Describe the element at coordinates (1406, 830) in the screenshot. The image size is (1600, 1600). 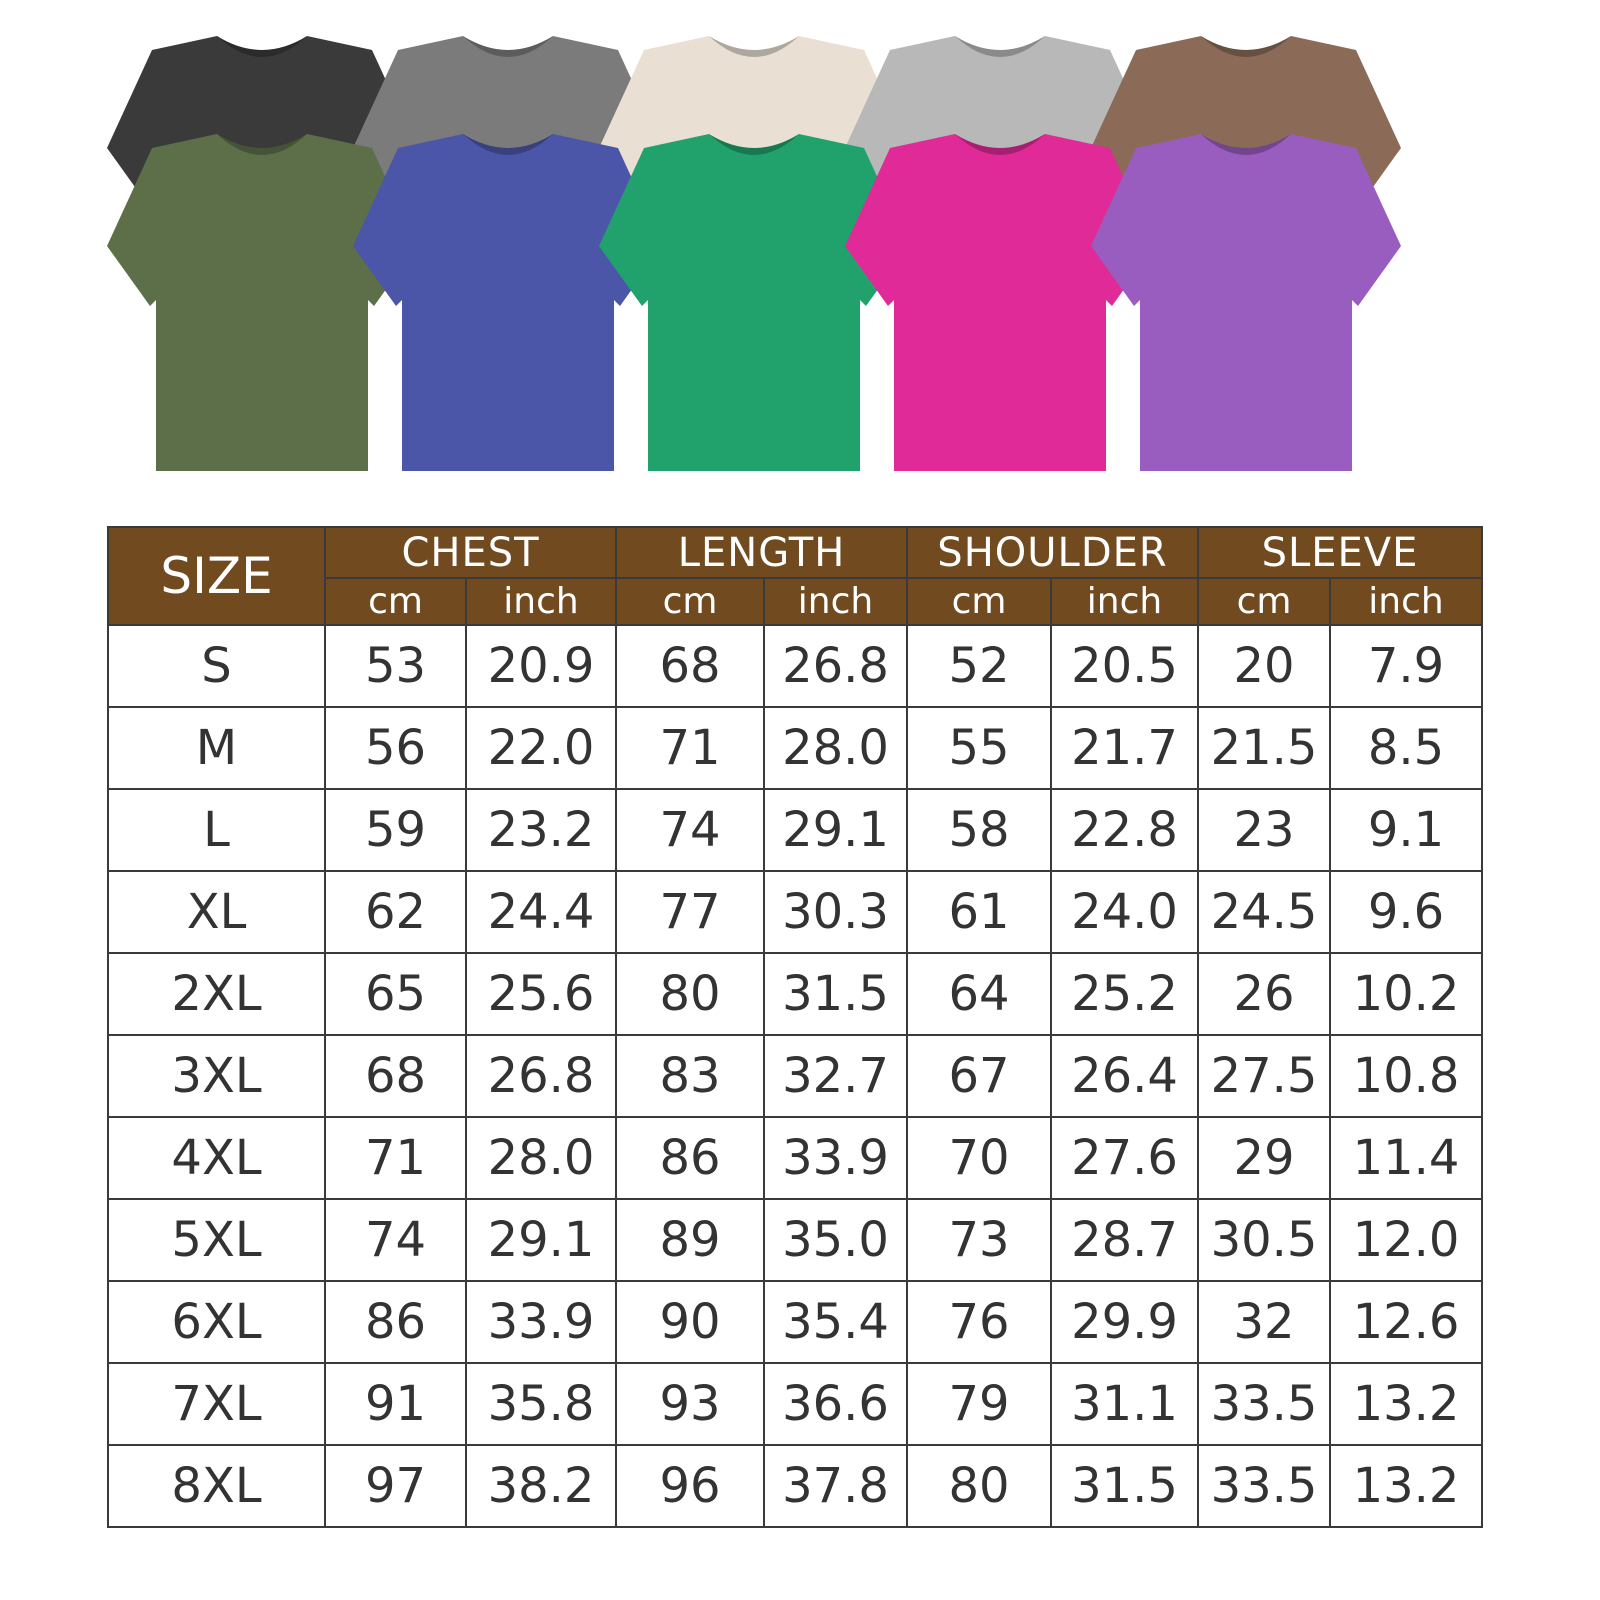
I see `value-cell: 9.1` at that location.